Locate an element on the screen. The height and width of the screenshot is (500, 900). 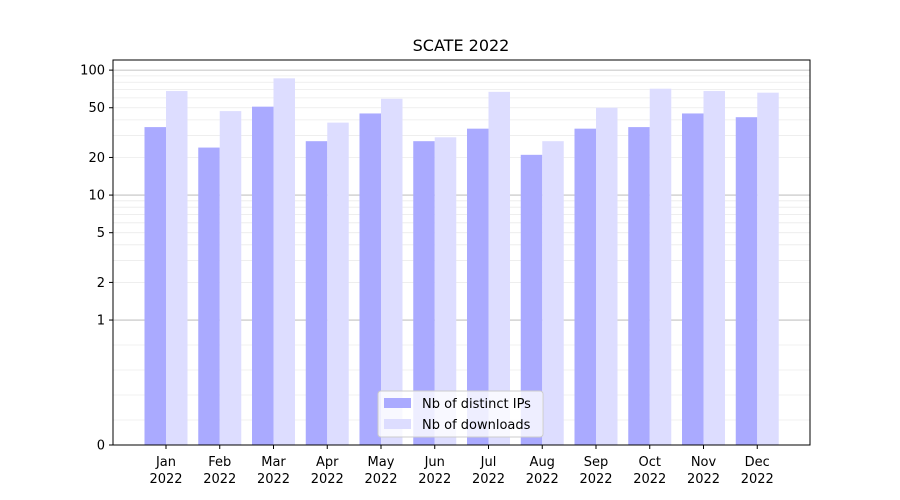
bar-distinct-ips-jun is located at coordinates (424, 293).